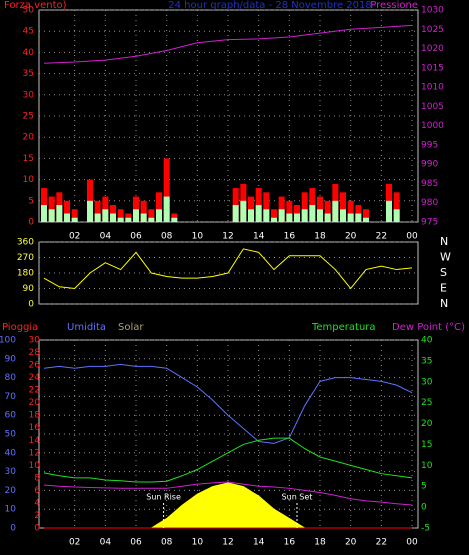 The height and width of the screenshot is (555, 469). What do you see at coordinates (432, 30) in the screenshot?
I see `y-tick-label: 1025` at bounding box center [432, 30].